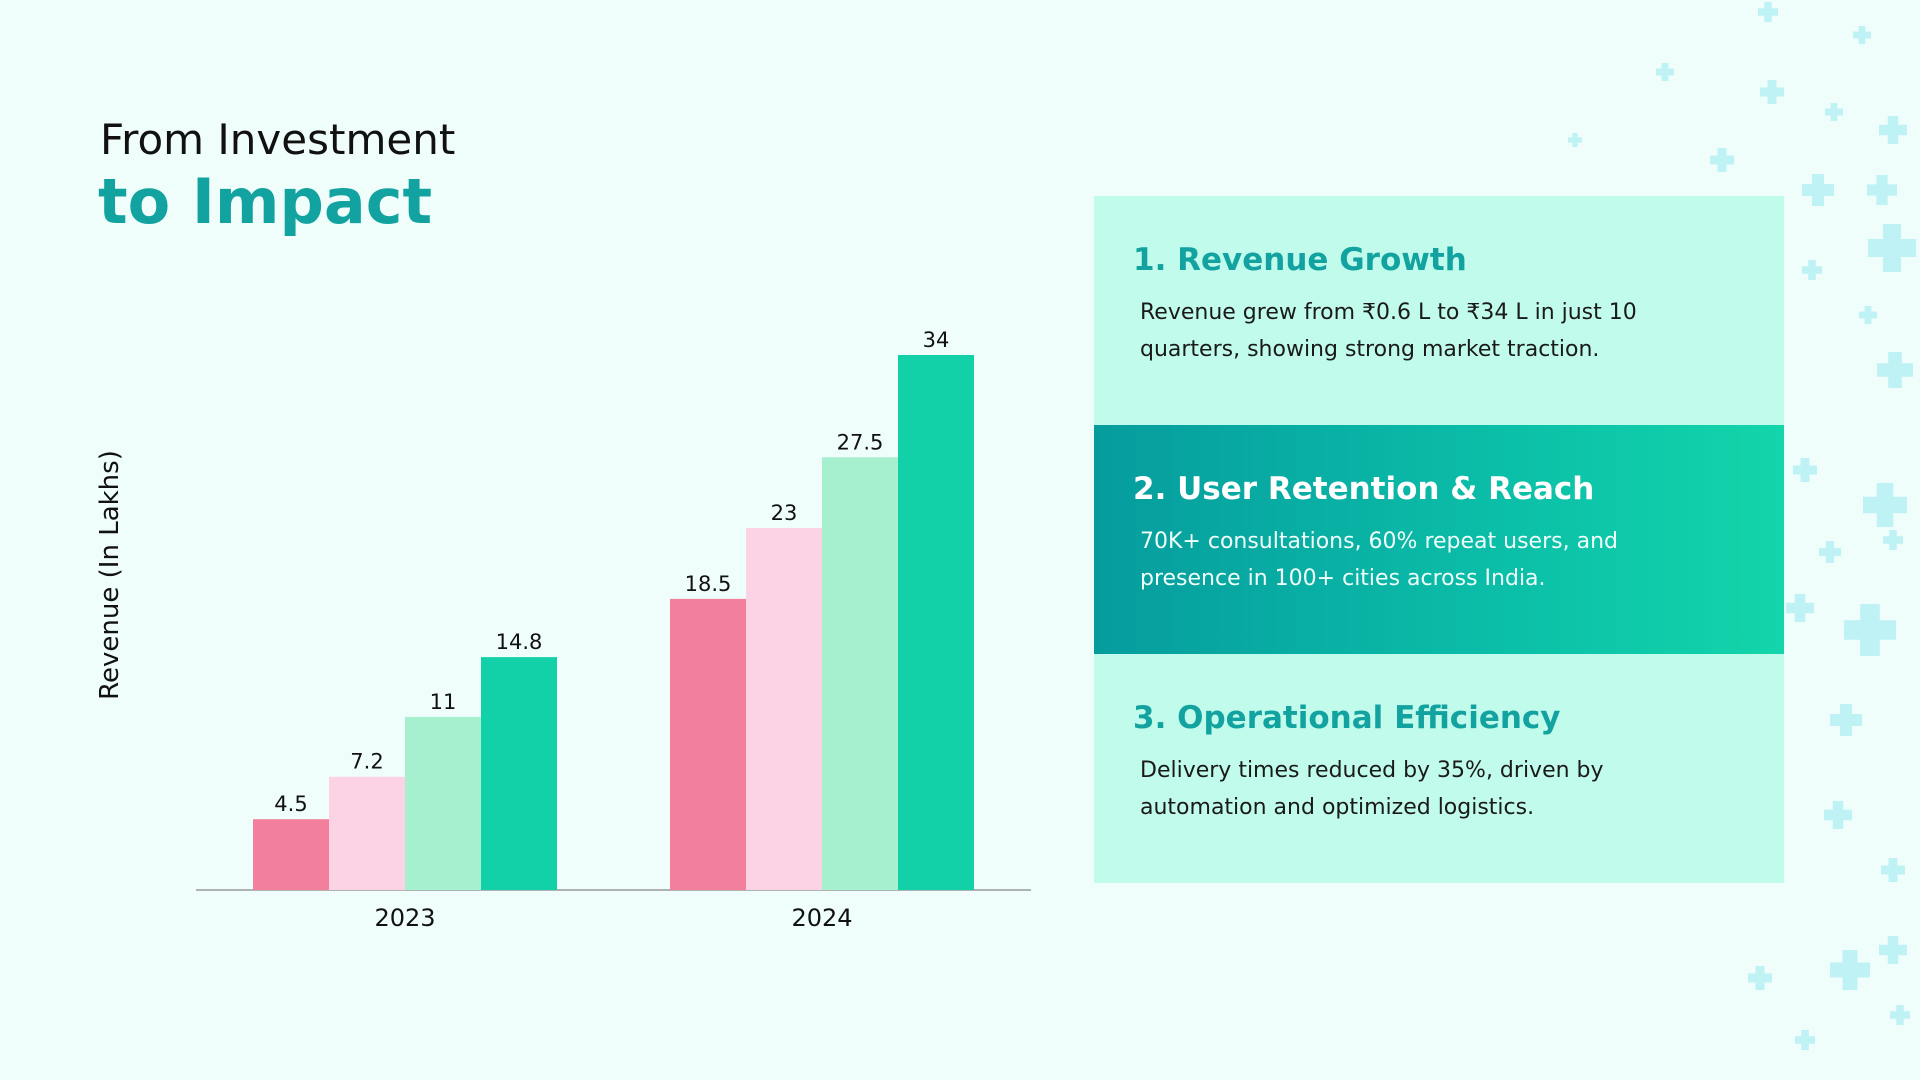  I want to click on section-title: 2. User Retention & Reach, so click(1364, 489).